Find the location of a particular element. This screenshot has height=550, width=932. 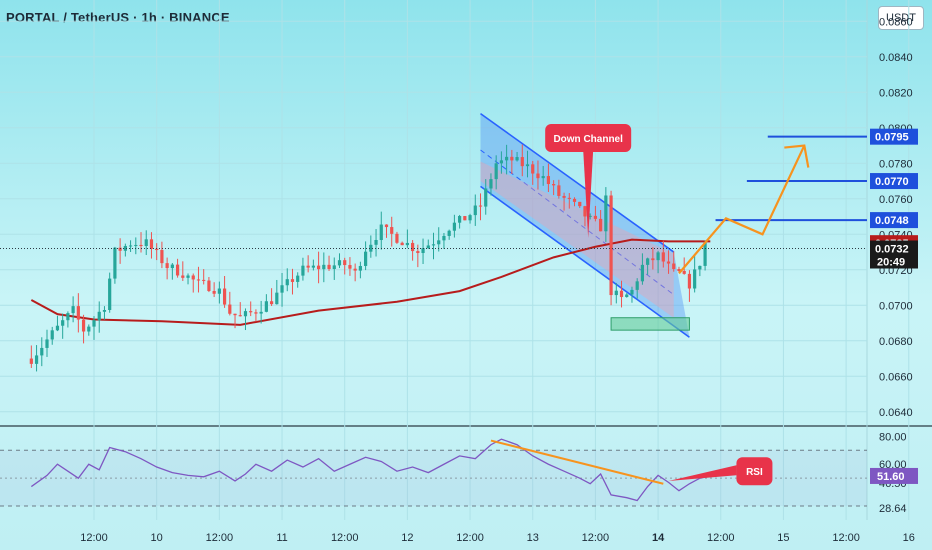

time-tick-label: 15 is located at coordinates (783, 538).